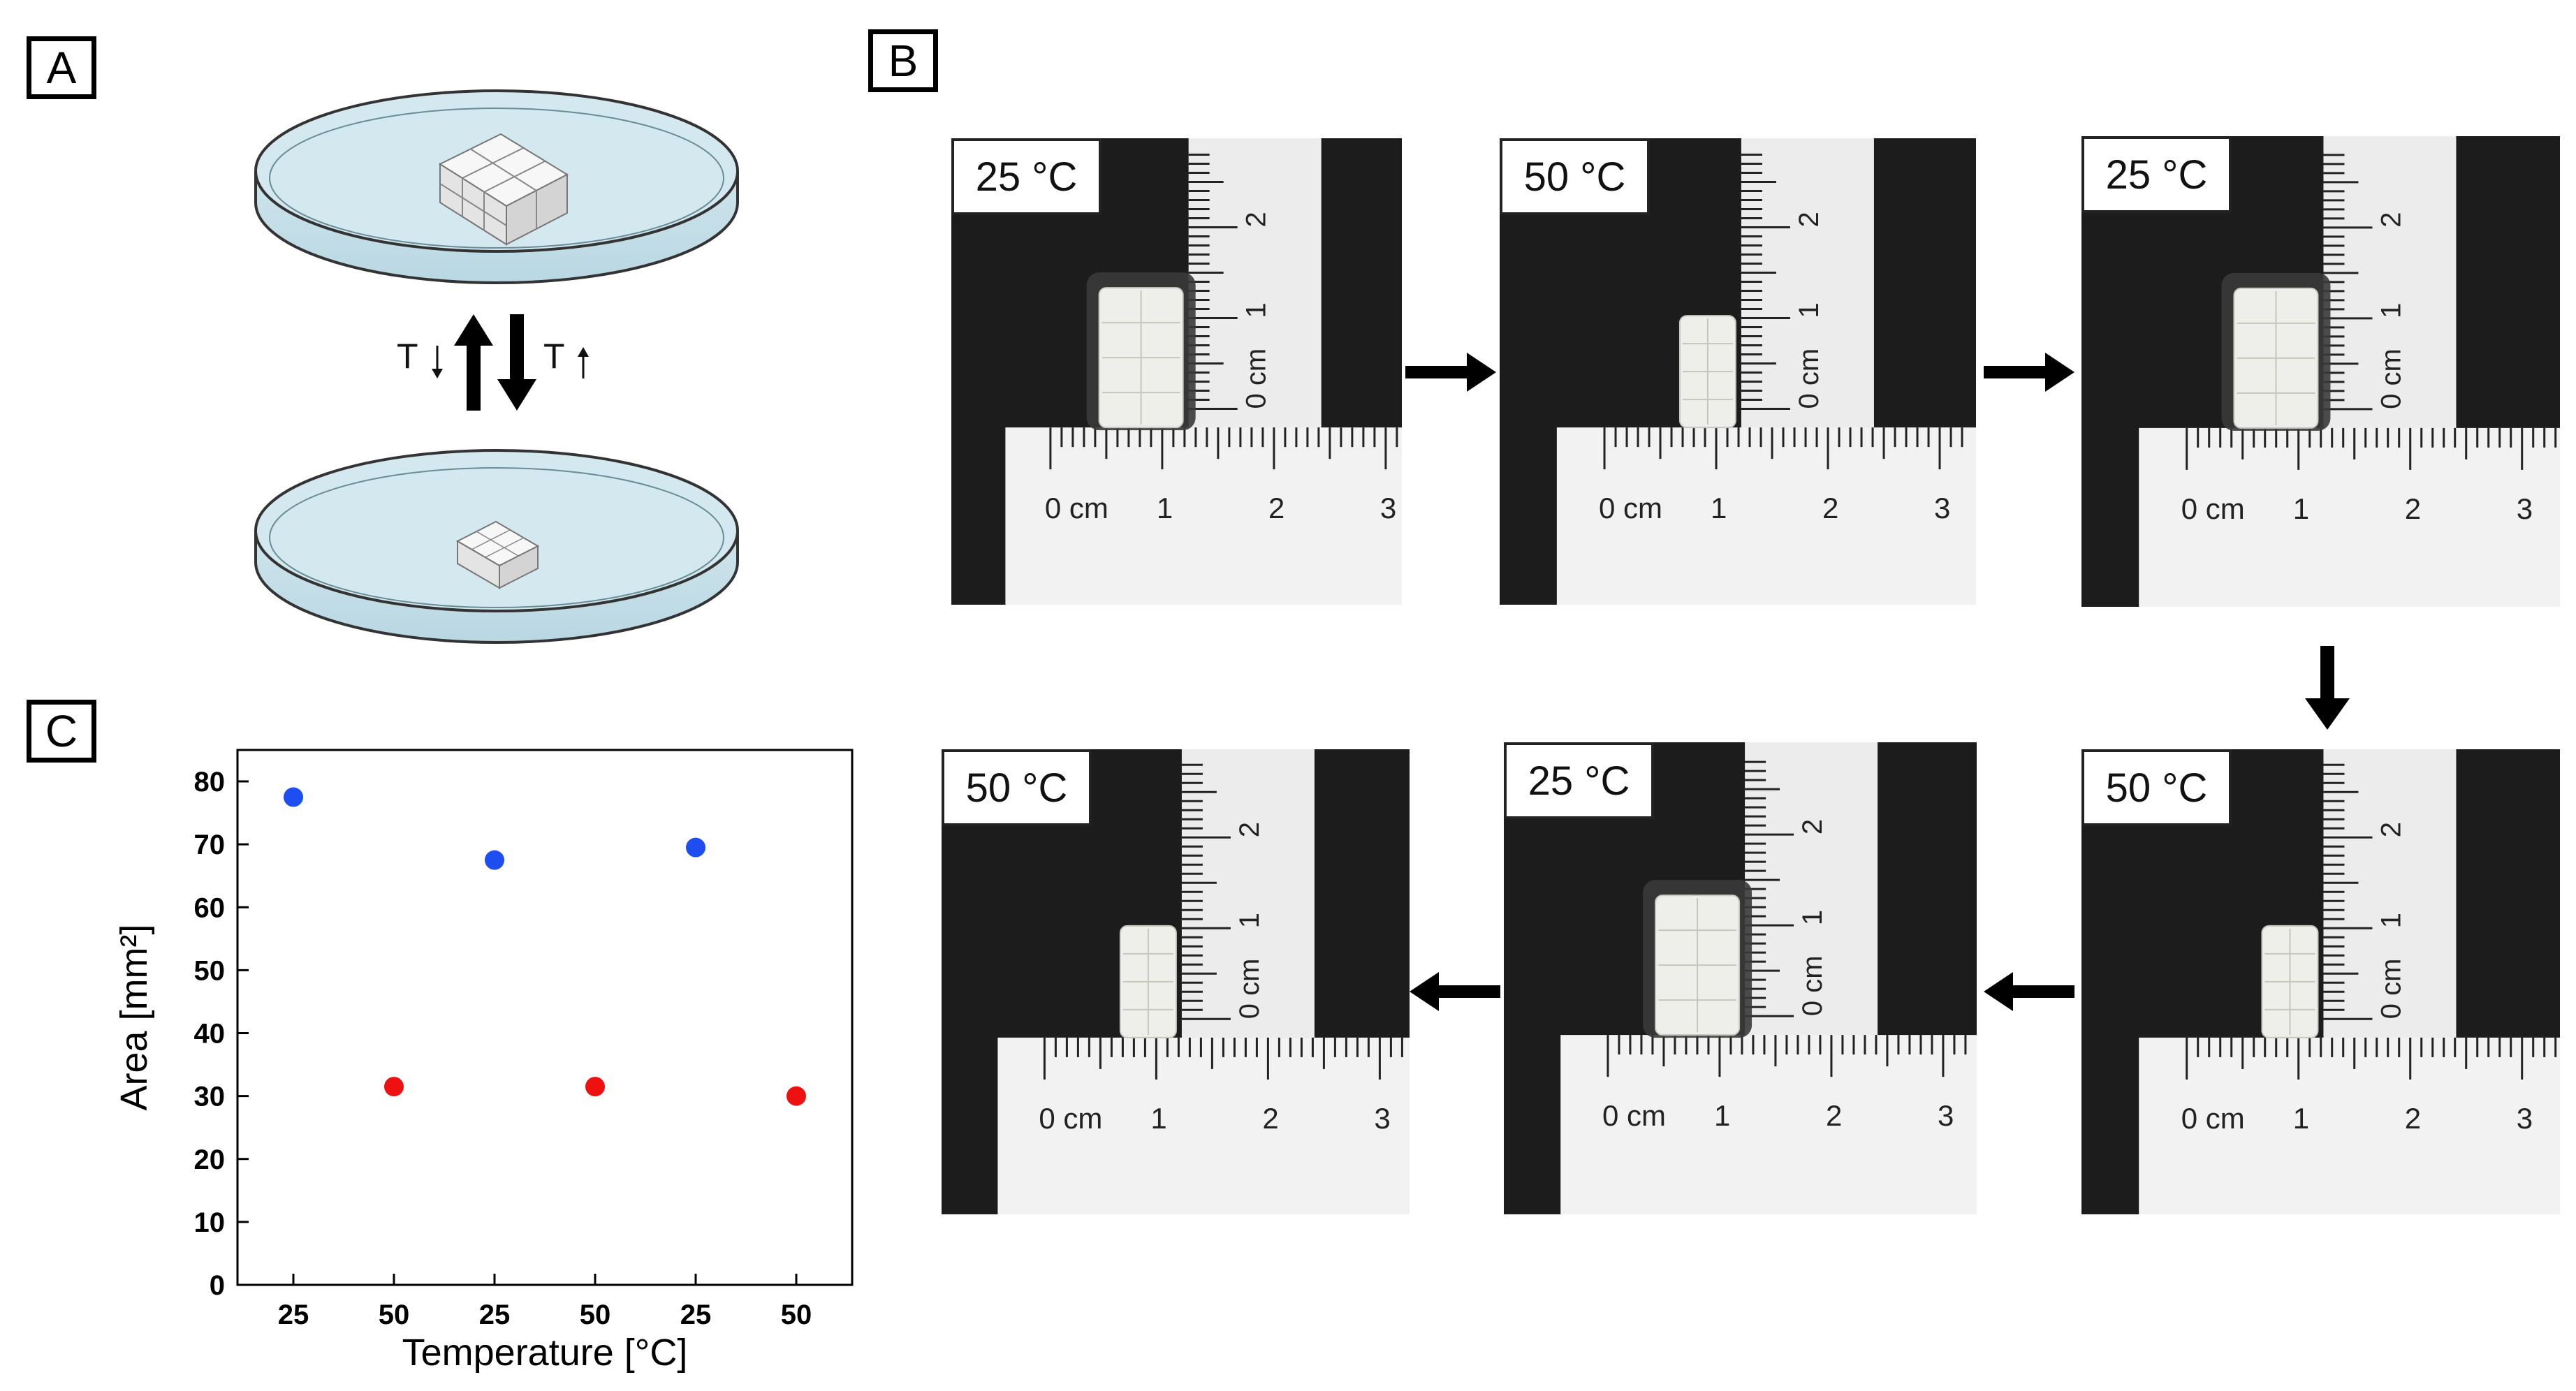 This screenshot has width=2576, height=1391. I want to click on hydrogel-small, so click(497, 554).